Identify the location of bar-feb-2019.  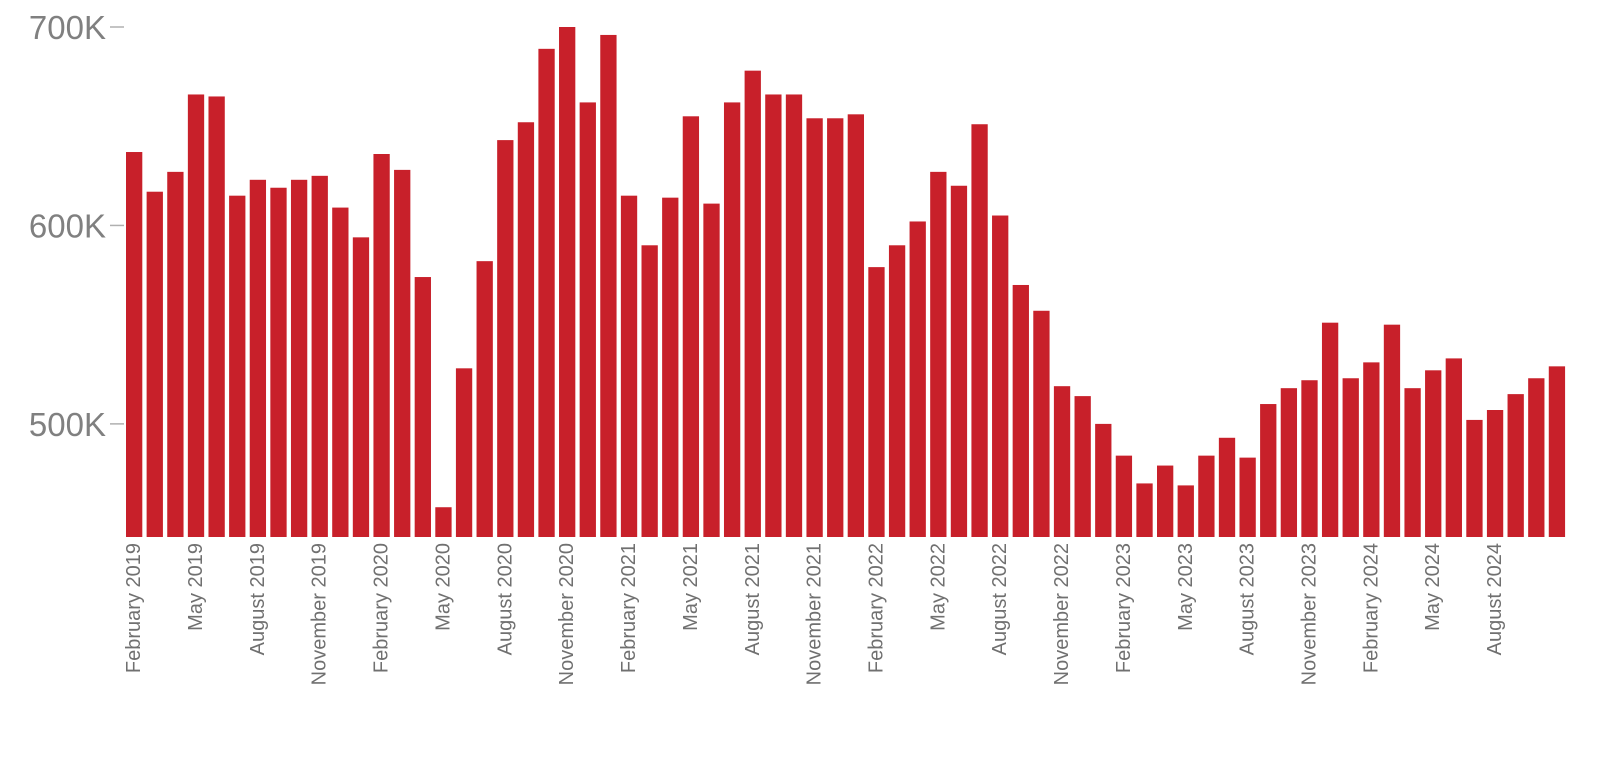
(134, 344).